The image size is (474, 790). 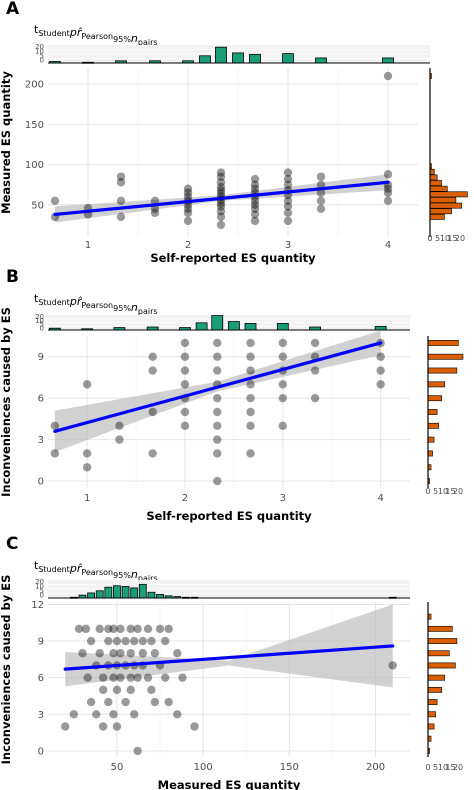 What do you see at coordinates (73, 301) in the screenshot?
I see `subtitle-symbol: p` at bounding box center [73, 301].